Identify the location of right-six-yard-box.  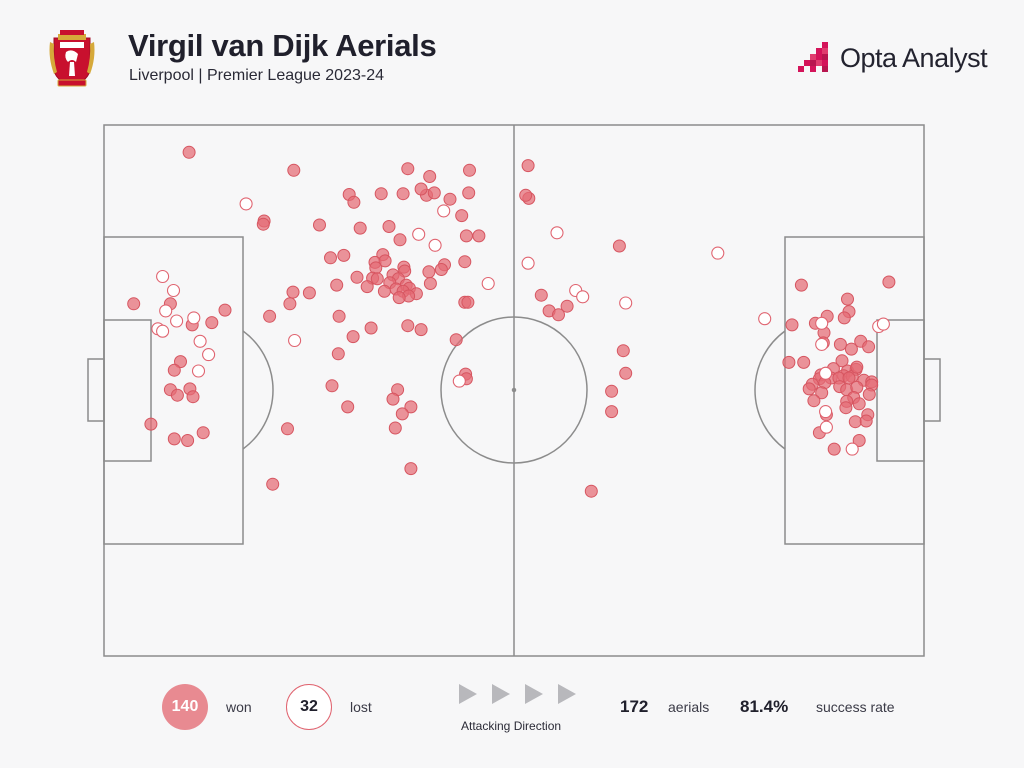
(900, 390).